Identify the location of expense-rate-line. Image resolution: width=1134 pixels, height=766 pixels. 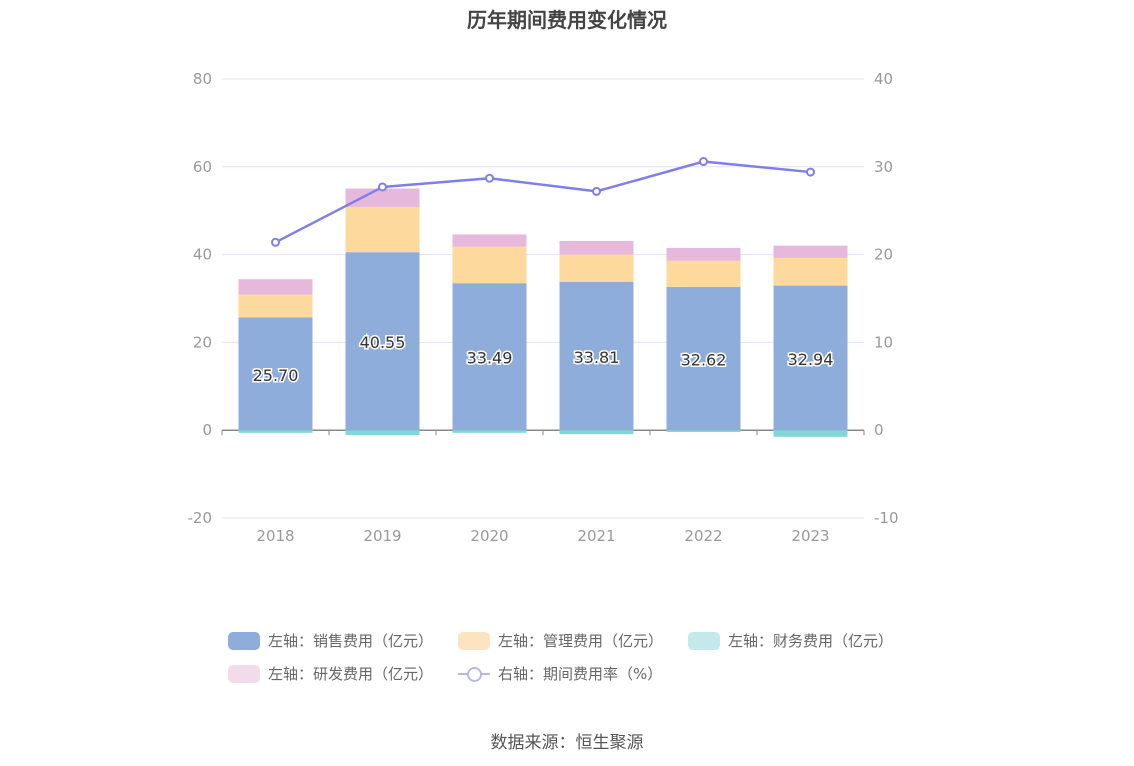
(542, 202).